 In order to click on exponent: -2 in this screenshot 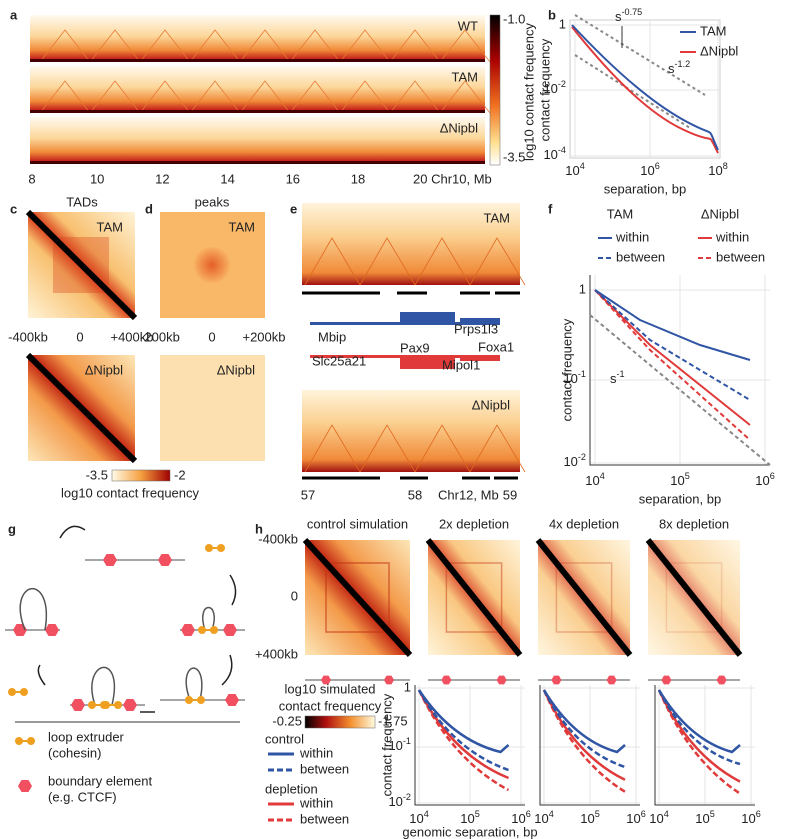, I will do `click(407, 797)`.